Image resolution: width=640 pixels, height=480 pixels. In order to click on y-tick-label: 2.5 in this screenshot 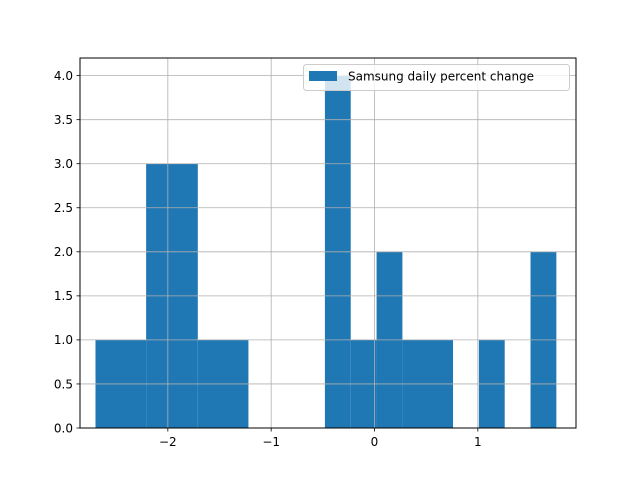, I will do `click(63, 208)`.